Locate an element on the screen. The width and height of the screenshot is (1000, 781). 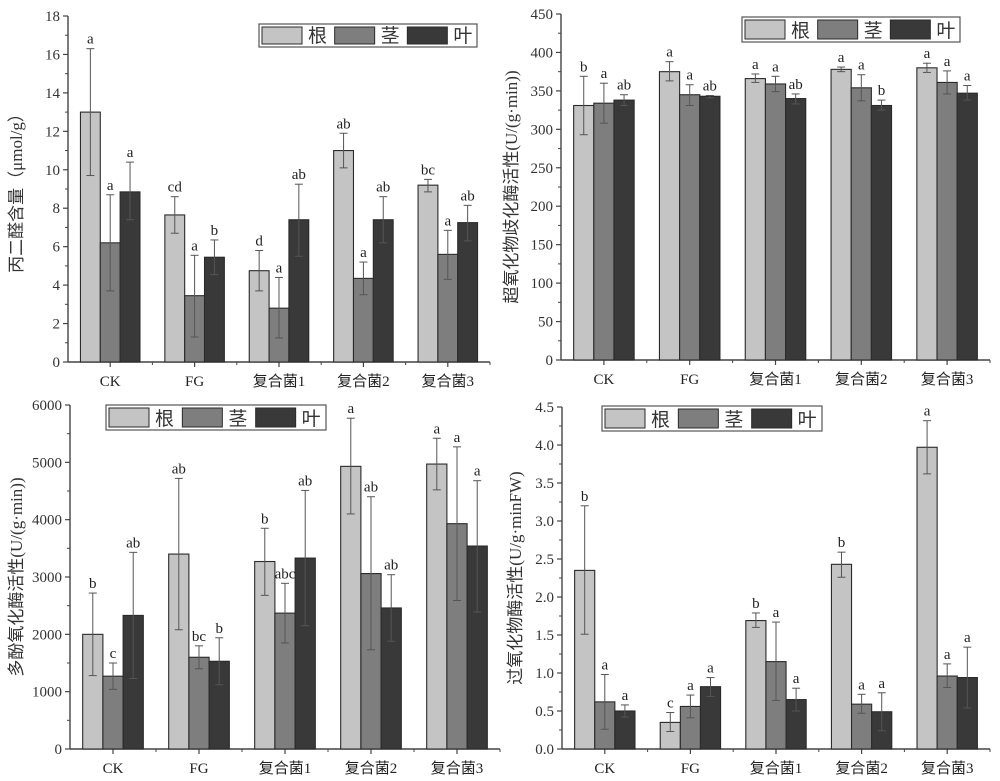
y-tick-label: 12 is located at coordinates (52, 132).